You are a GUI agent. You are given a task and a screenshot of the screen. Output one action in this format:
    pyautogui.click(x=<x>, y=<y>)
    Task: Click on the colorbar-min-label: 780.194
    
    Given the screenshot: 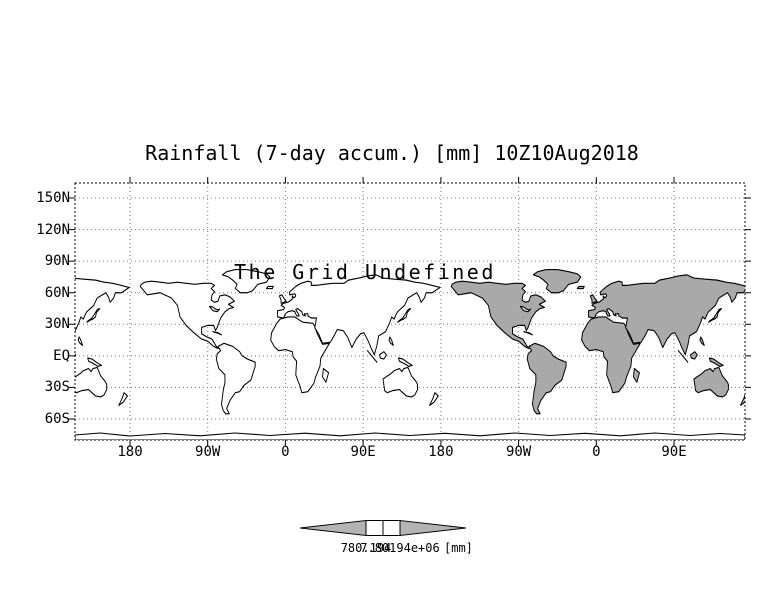 What is the action you would take?
    pyautogui.click(x=366, y=548)
    